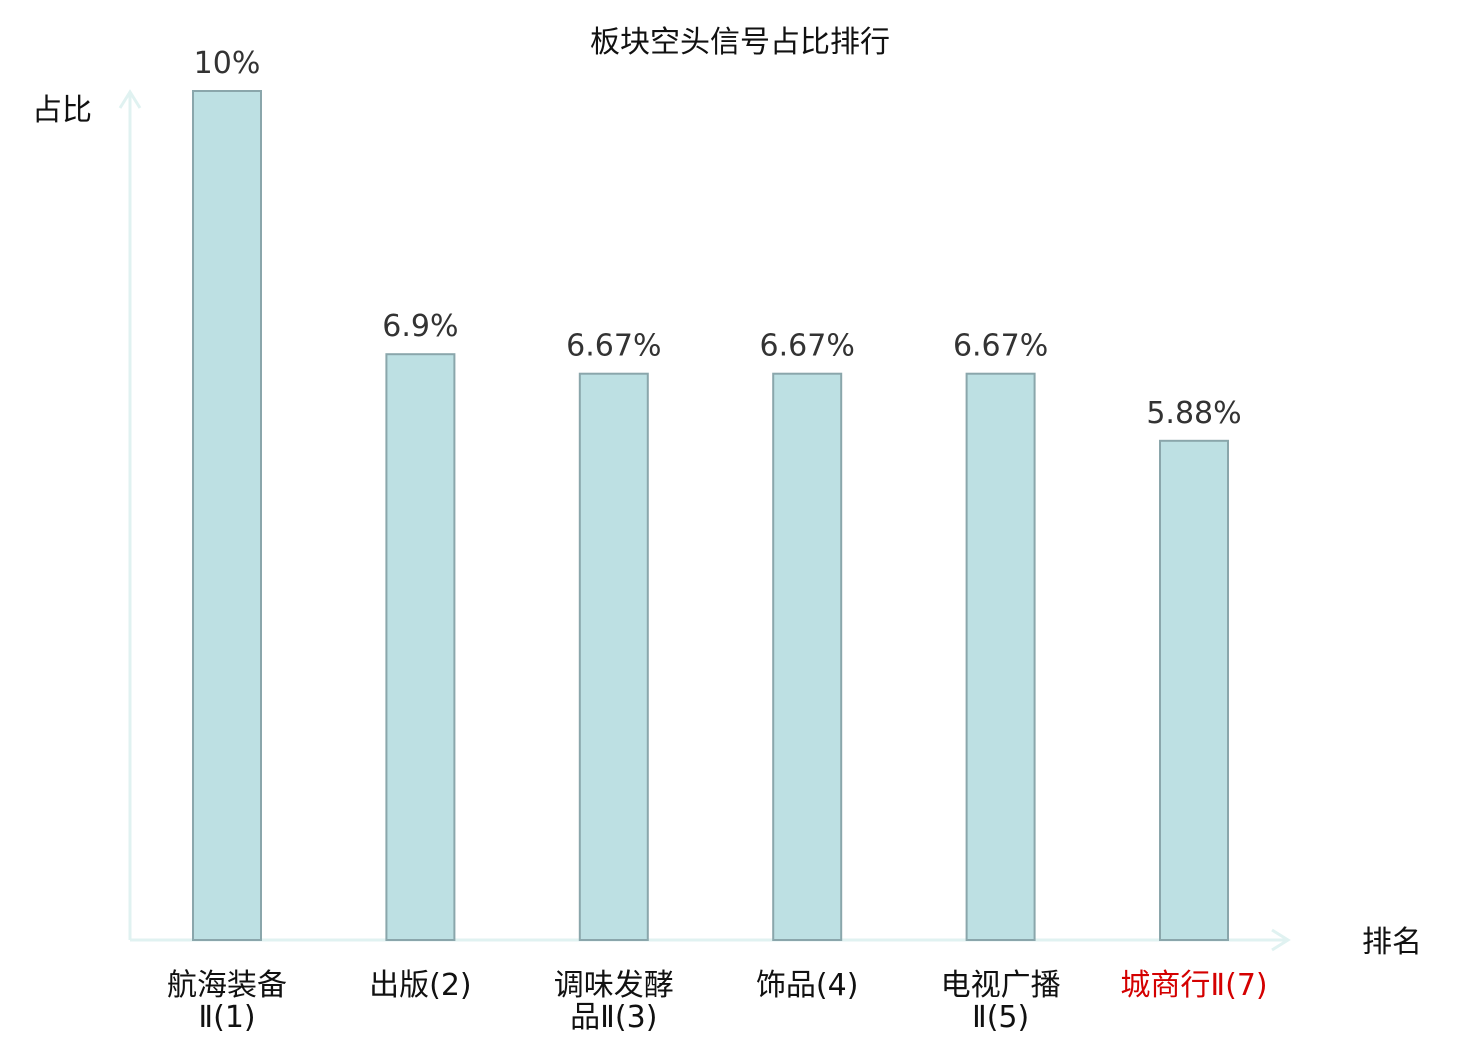 The width and height of the screenshot is (1480, 1040). What do you see at coordinates (807, 346) in the screenshot?
I see `value-label-4: 6.67%` at bounding box center [807, 346].